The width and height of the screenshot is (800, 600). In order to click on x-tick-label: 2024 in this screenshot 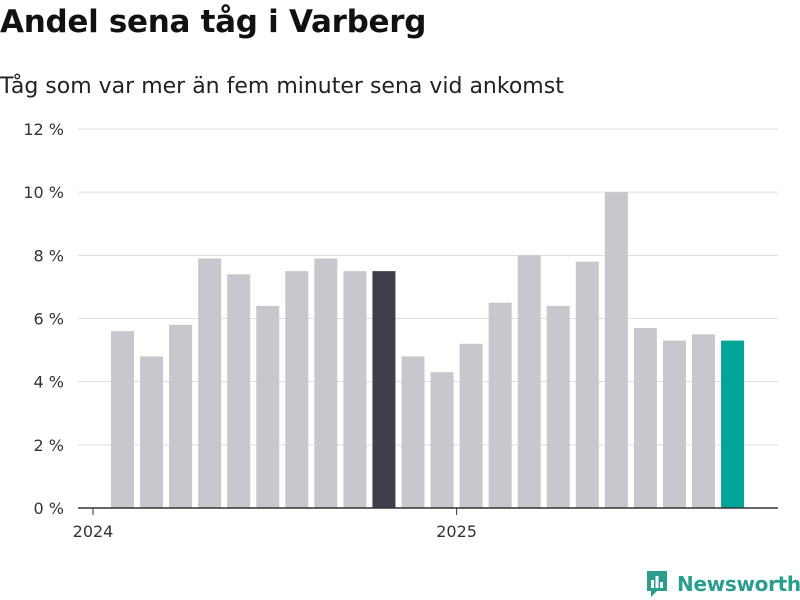, I will do `click(93, 531)`.